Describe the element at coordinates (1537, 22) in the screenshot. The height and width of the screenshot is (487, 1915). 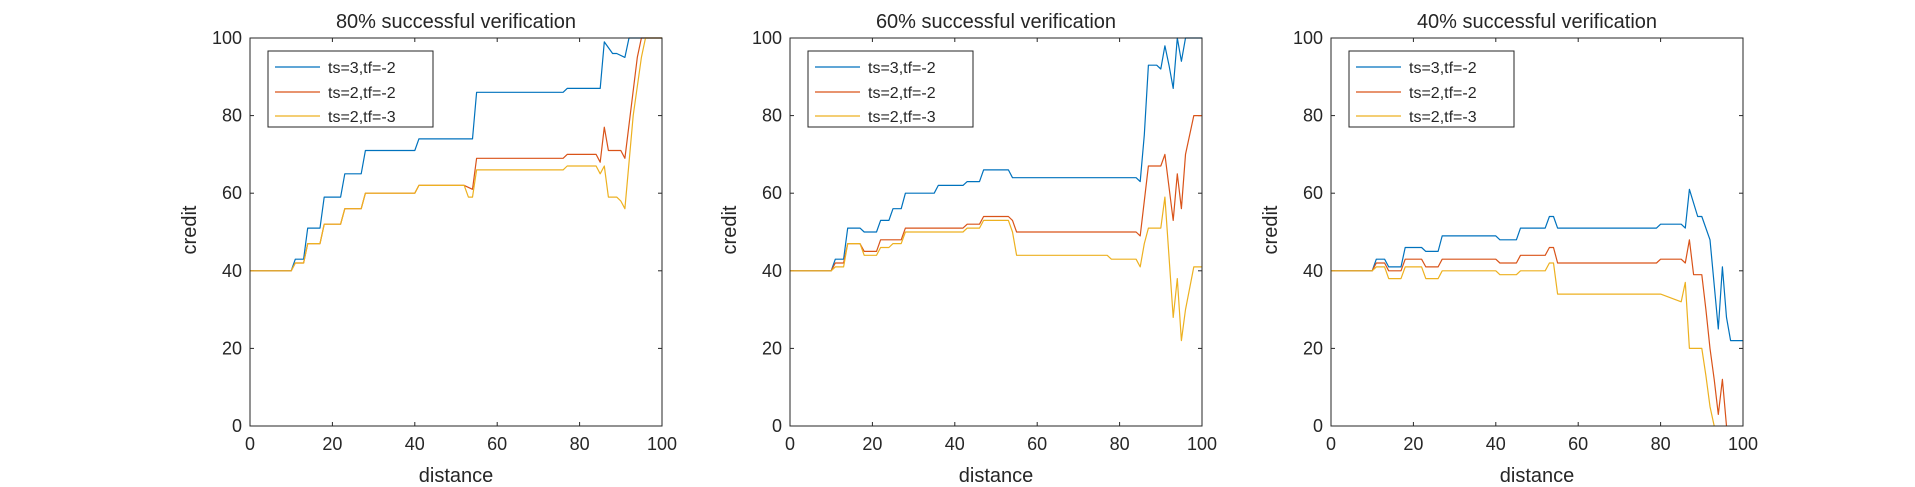
I see `chart-title: 40% successful verification` at that location.